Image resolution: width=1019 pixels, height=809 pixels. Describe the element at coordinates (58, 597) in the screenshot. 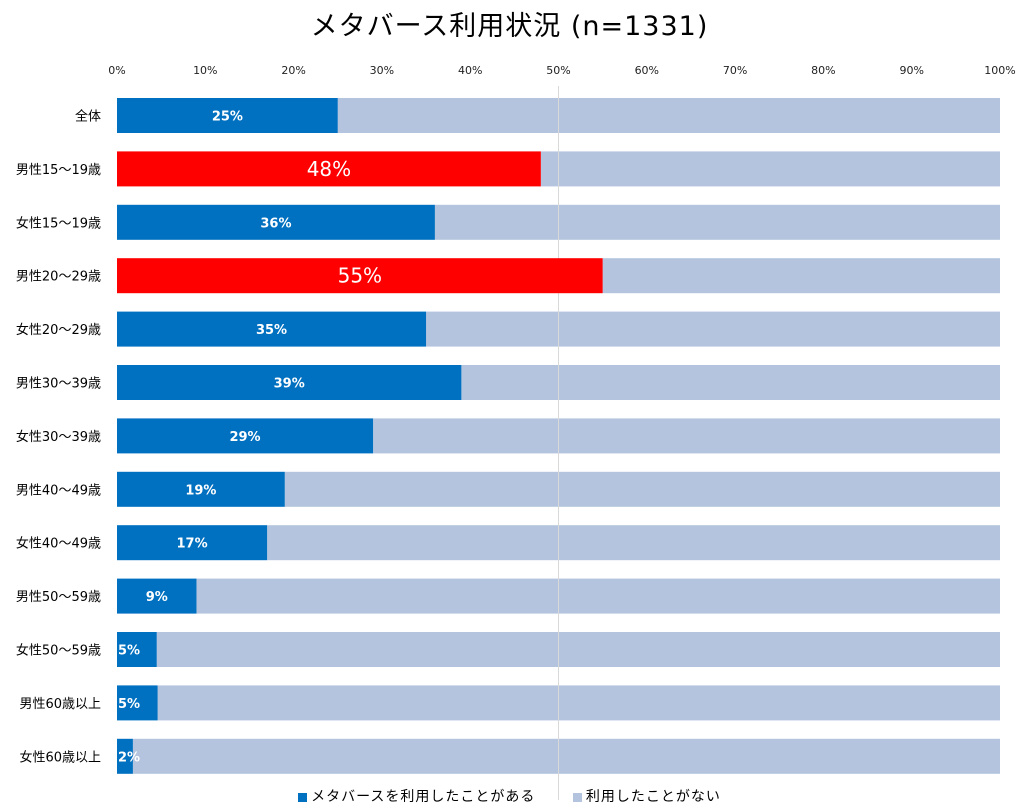

I see `category-label: 男性50～59歳` at that location.